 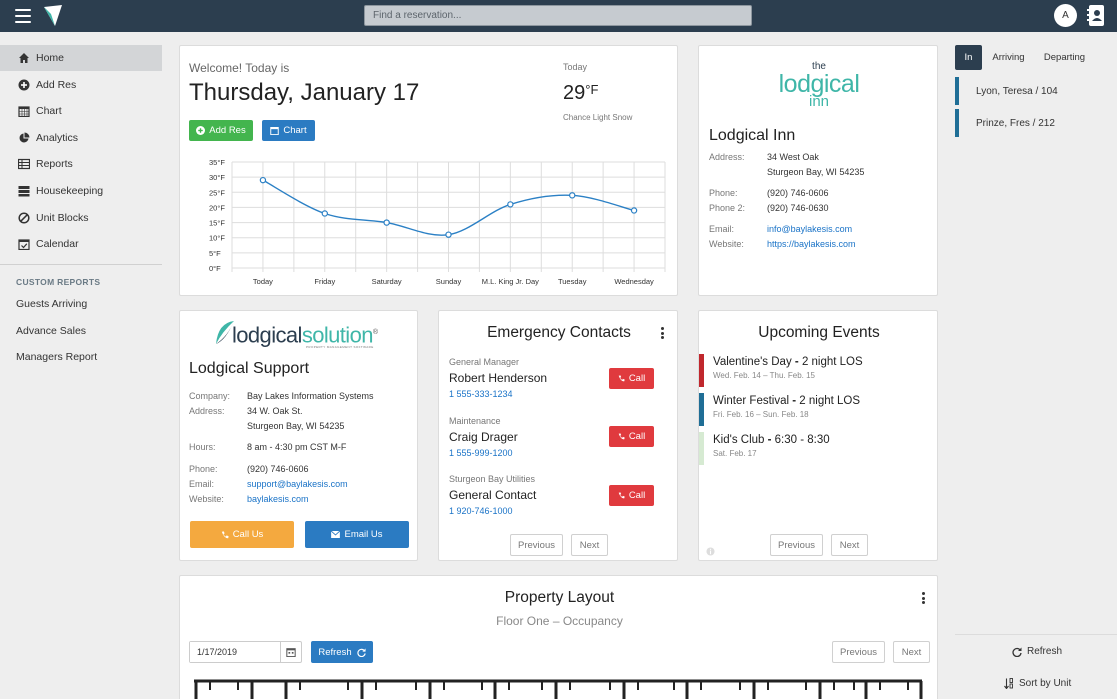 What do you see at coordinates (493, 495) in the screenshot?
I see `contact-name: General Contact` at bounding box center [493, 495].